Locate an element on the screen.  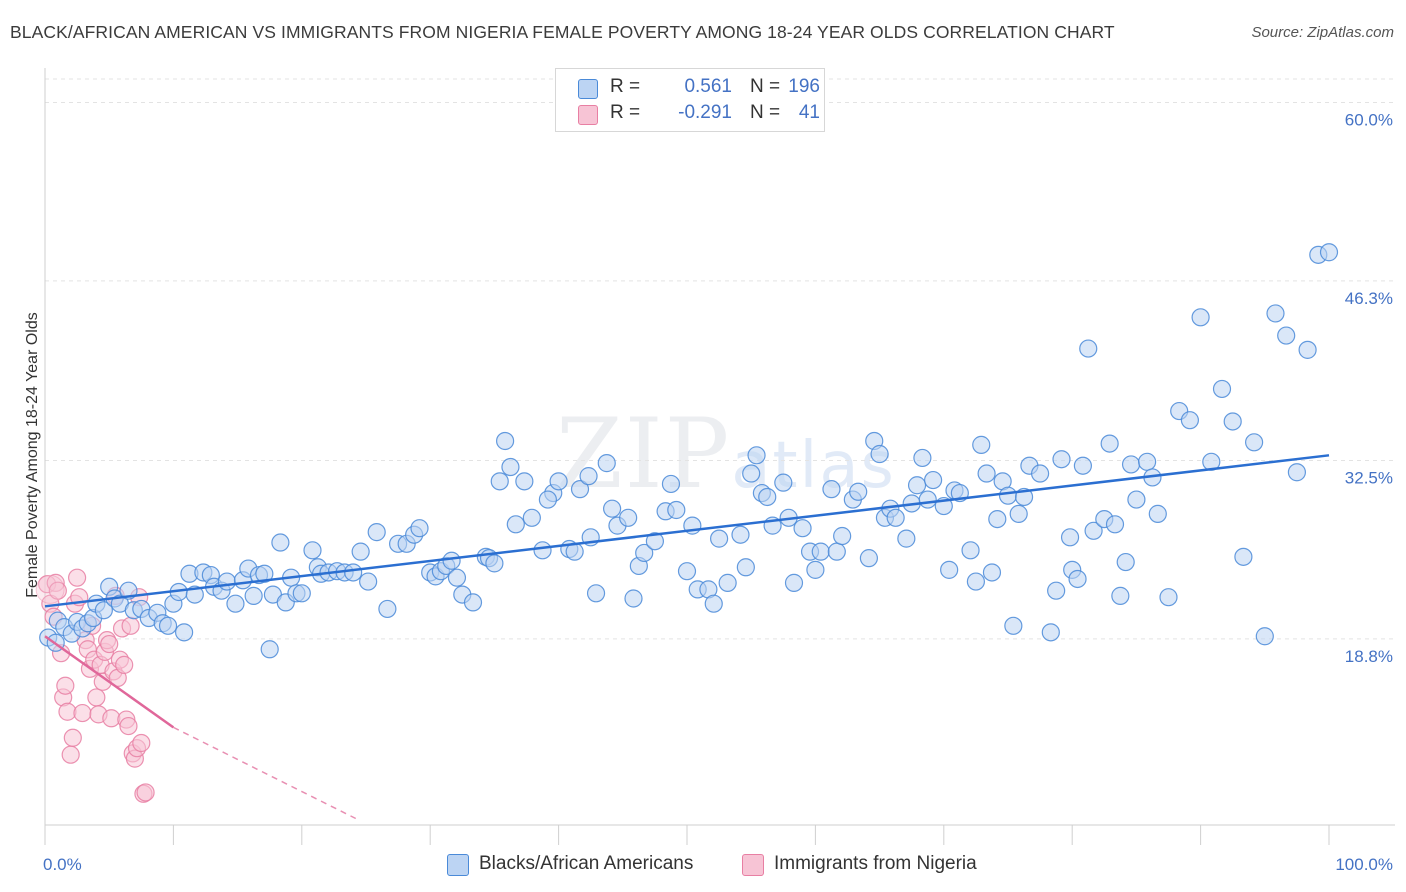
legend-r-value: -0.291 is located at coordinates (705, 112).